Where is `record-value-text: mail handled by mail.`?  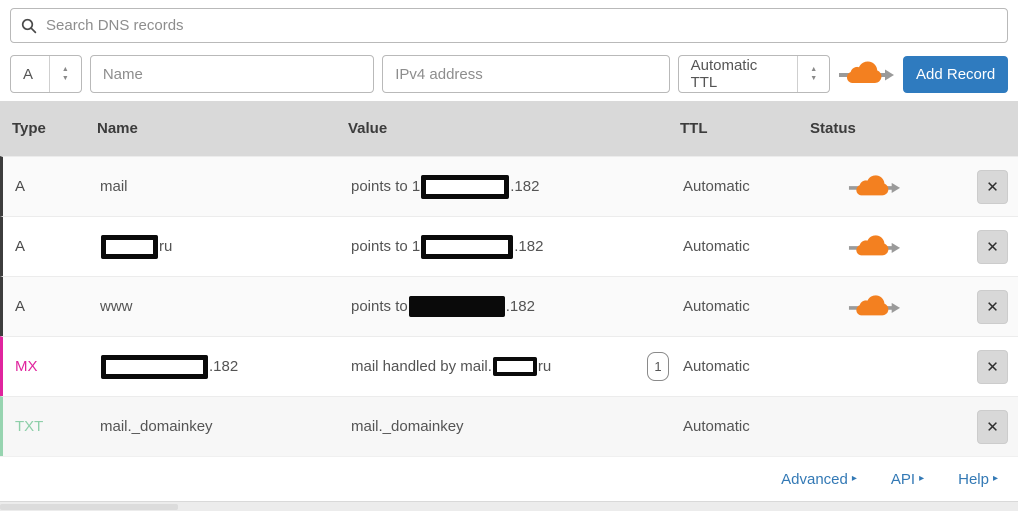 record-value-text: mail handled by mail. is located at coordinates (421, 366).